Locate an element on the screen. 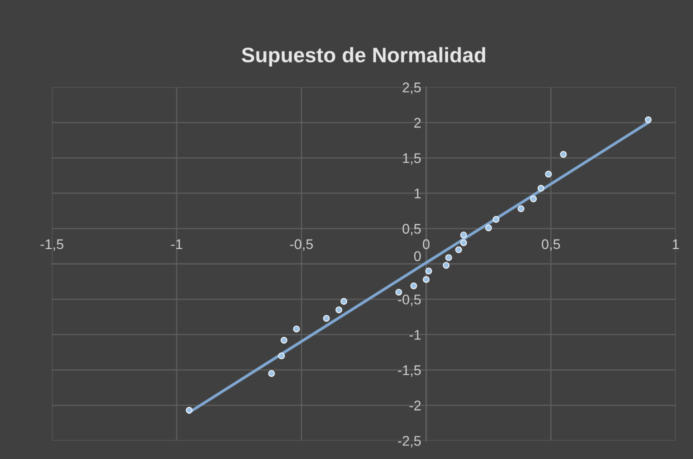 The width and height of the screenshot is (693, 459). y-tick-label: 2,5 is located at coordinates (411, 88).